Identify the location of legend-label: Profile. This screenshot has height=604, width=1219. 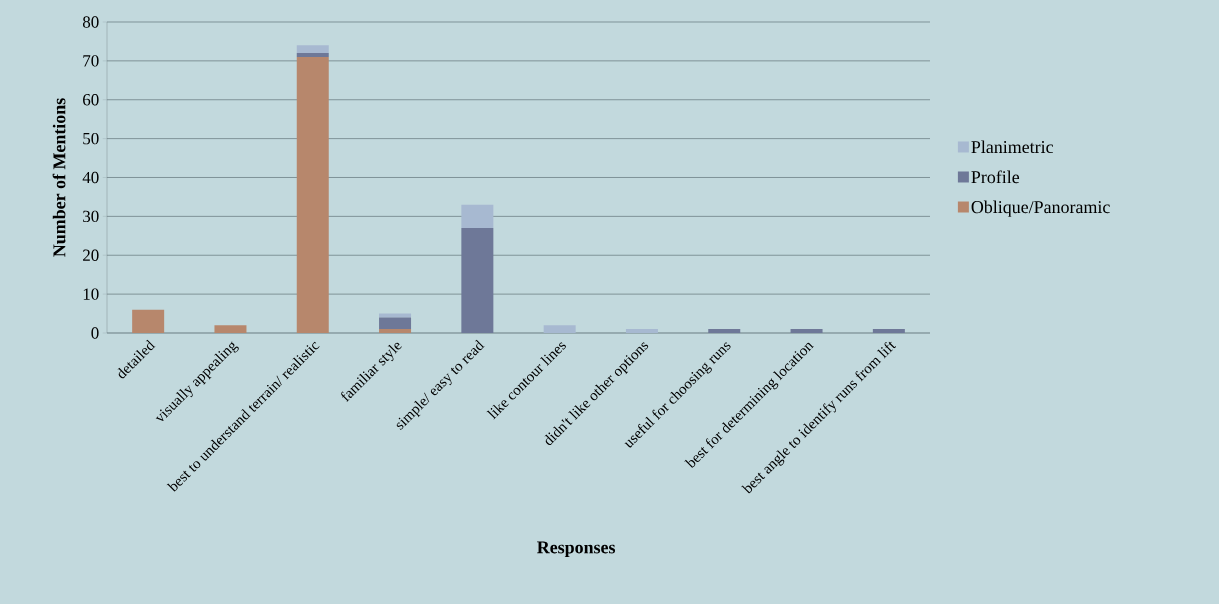
(995, 177).